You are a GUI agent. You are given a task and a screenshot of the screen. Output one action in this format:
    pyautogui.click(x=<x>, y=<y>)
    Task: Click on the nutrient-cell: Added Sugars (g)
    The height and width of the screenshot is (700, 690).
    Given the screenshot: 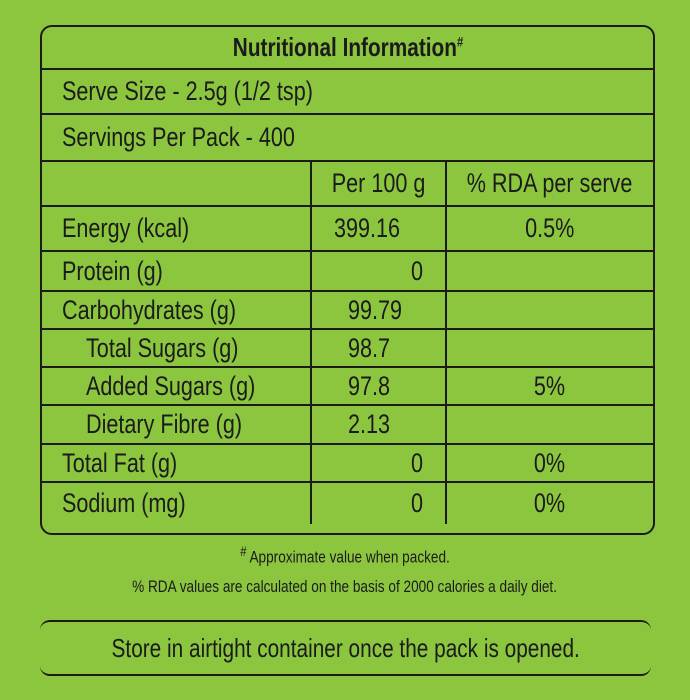 What is the action you would take?
    pyautogui.click(x=176, y=386)
    